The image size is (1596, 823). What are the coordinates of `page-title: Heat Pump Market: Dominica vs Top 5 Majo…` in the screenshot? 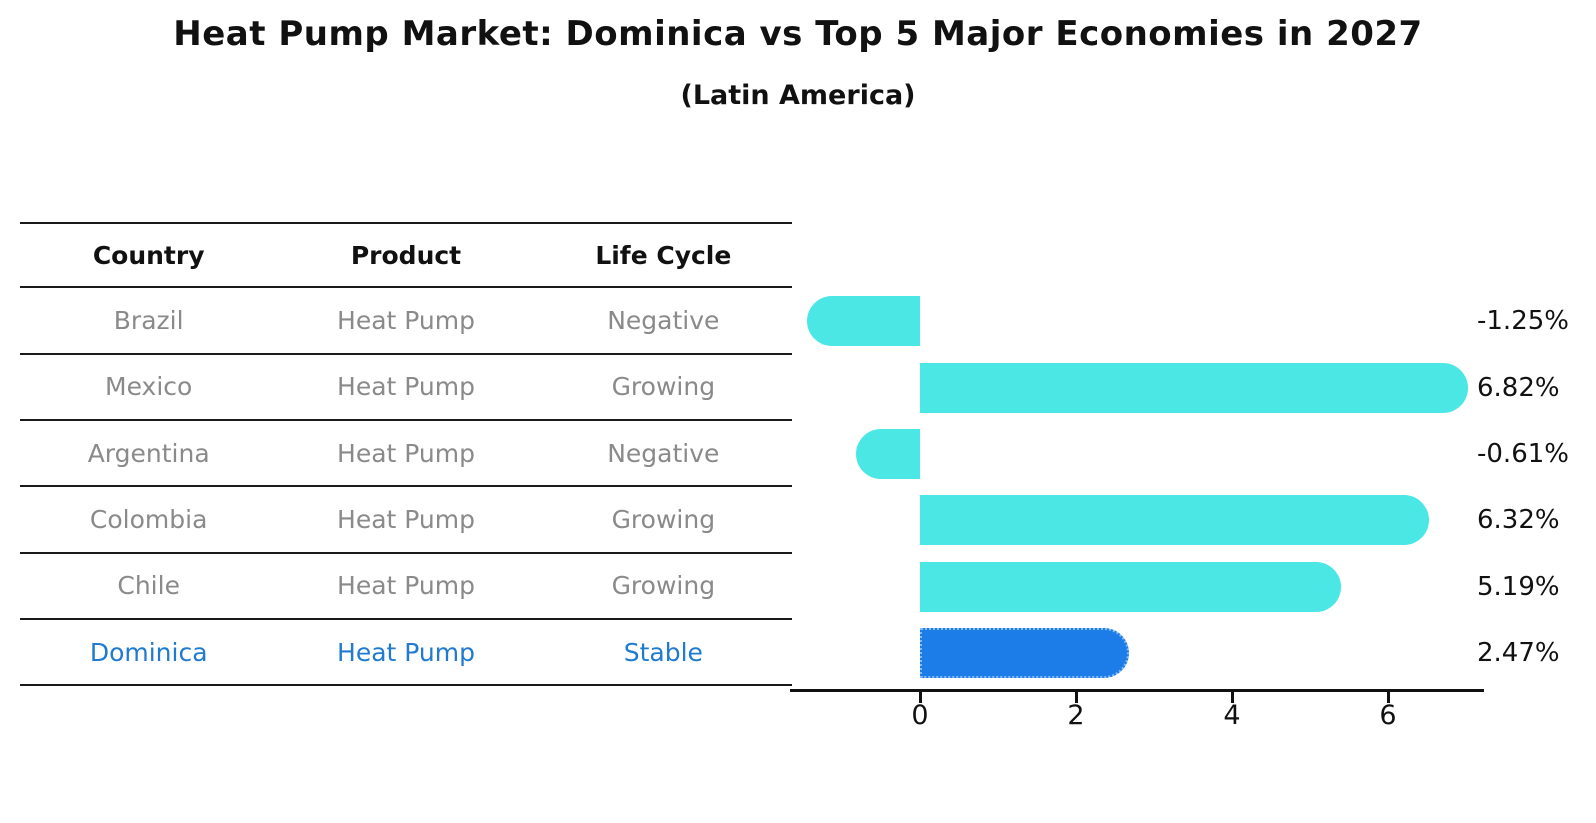 It's located at (798, 34).